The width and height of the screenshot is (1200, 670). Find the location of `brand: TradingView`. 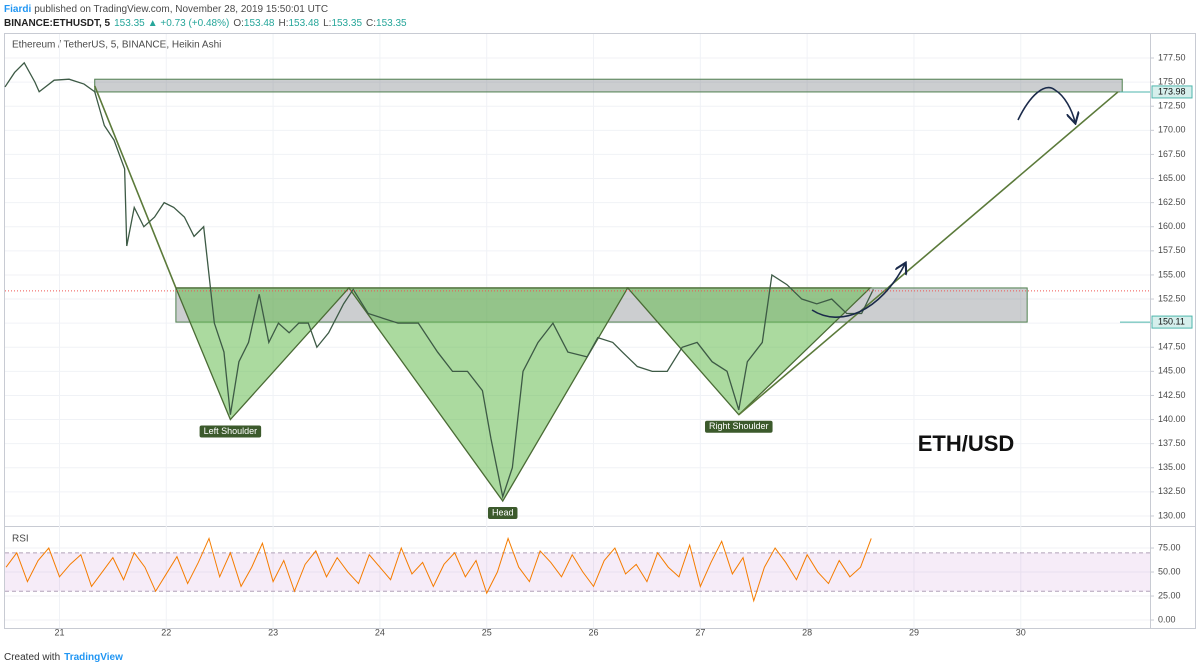

brand: TradingView is located at coordinates (93, 657).